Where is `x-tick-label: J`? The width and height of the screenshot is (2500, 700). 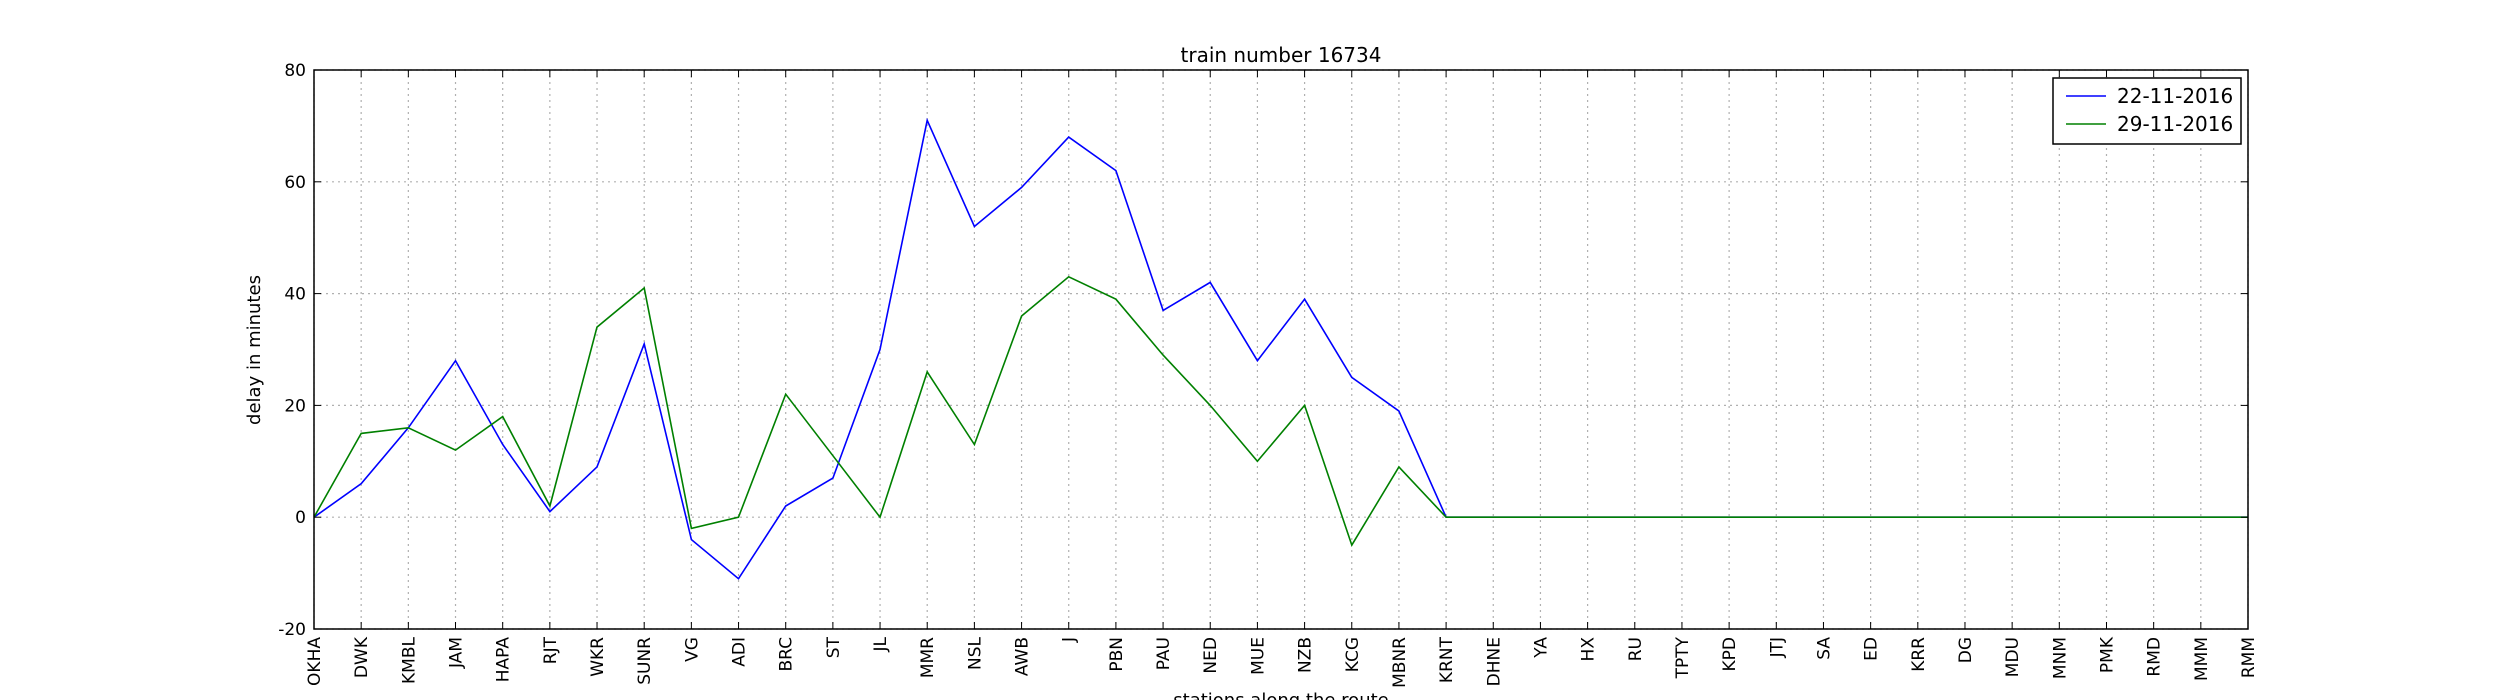
x-tick-label: J is located at coordinates (1070, 640).